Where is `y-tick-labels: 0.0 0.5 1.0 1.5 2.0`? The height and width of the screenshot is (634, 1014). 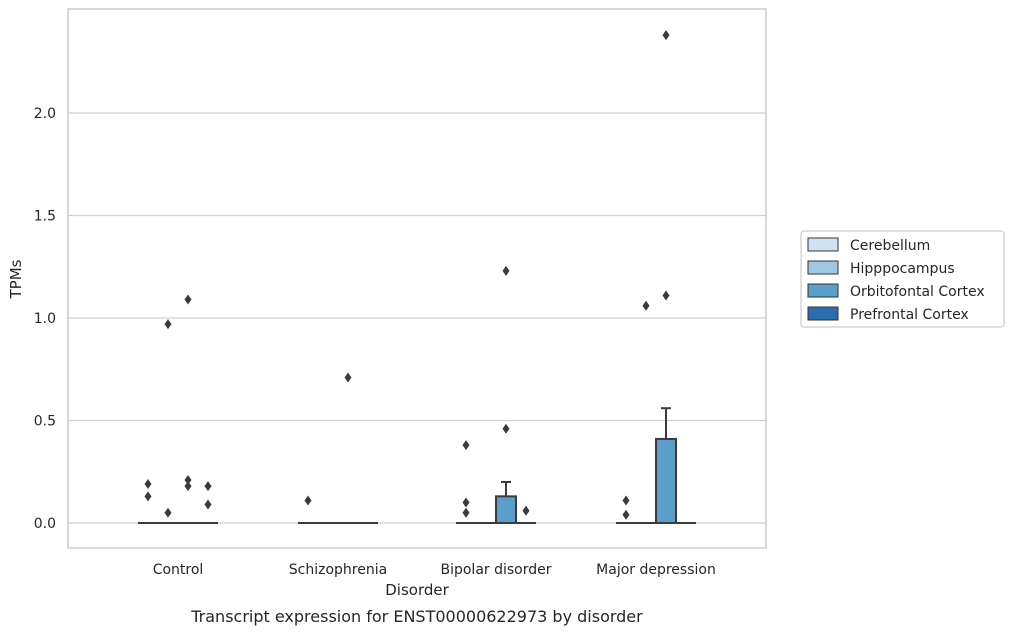 y-tick-labels: 0.0 0.5 1.0 1.5 2.0 is located at coordinates (45, 319).